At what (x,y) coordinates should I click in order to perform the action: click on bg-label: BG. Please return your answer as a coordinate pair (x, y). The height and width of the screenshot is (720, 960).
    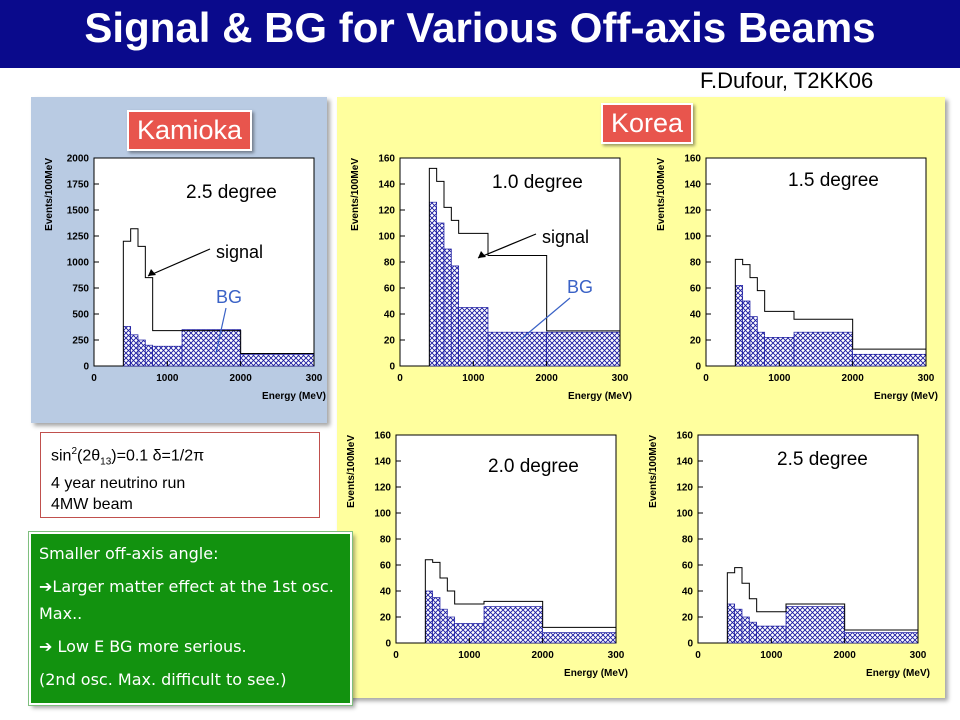
    Looking at the image, I should click on (580, 287).